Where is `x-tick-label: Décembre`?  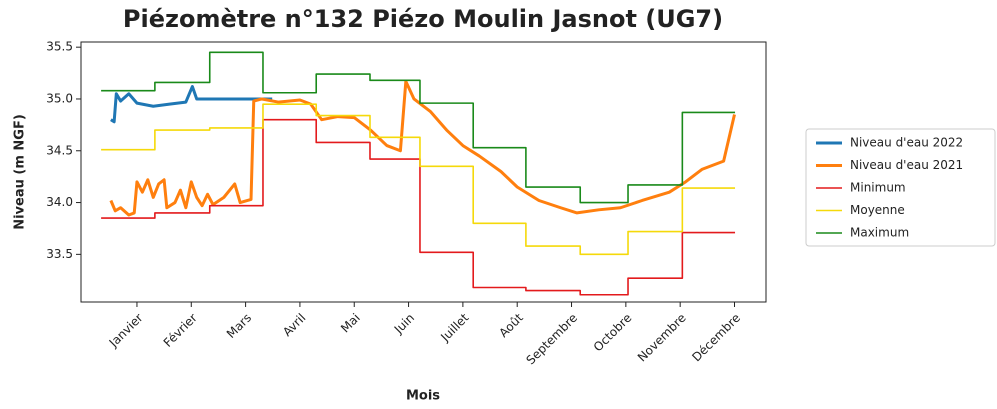 x-tick-label: Décembre is located at coordinates (716, 338).